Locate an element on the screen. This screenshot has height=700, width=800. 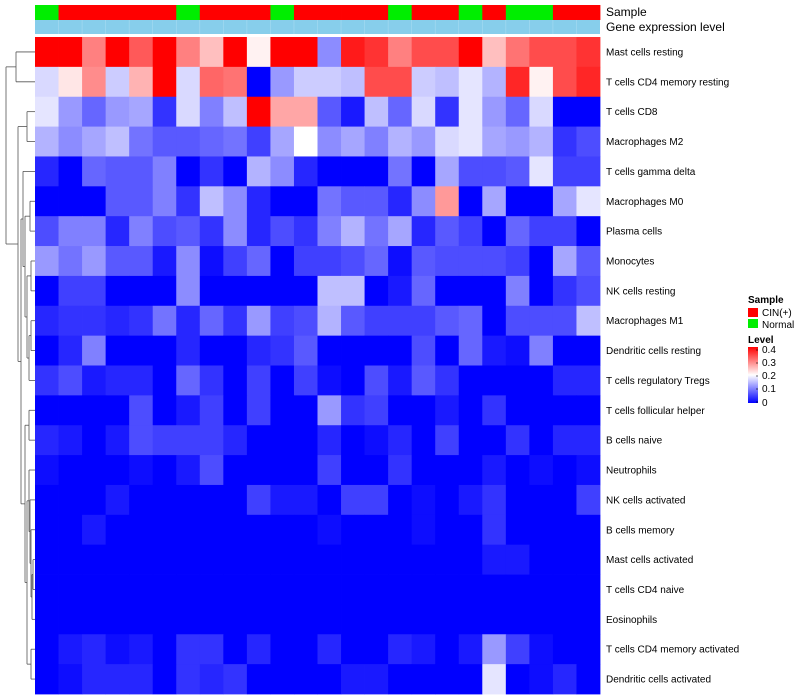
row-label: Mast cells resting is located at coordinates (644, 52).